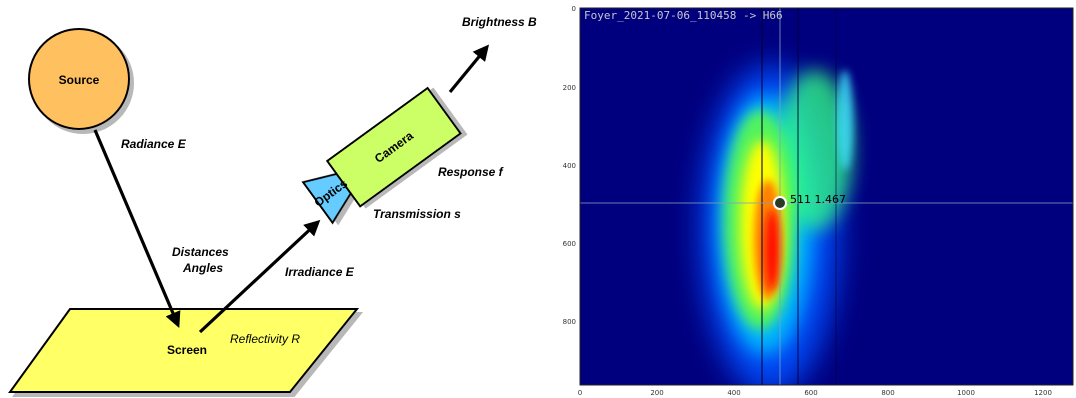 The width and height of the screenshot is (1076, 398). I want to click on radiance-arrow, so click(137, 228).